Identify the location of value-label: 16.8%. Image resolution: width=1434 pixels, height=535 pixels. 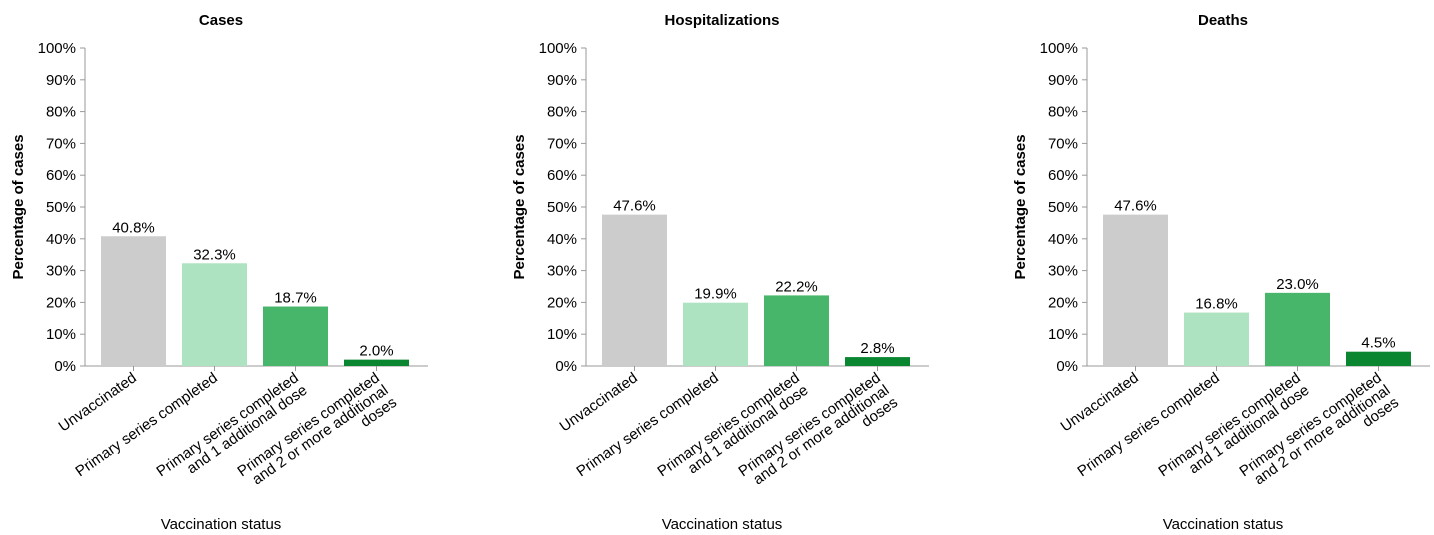
(1216, 304).